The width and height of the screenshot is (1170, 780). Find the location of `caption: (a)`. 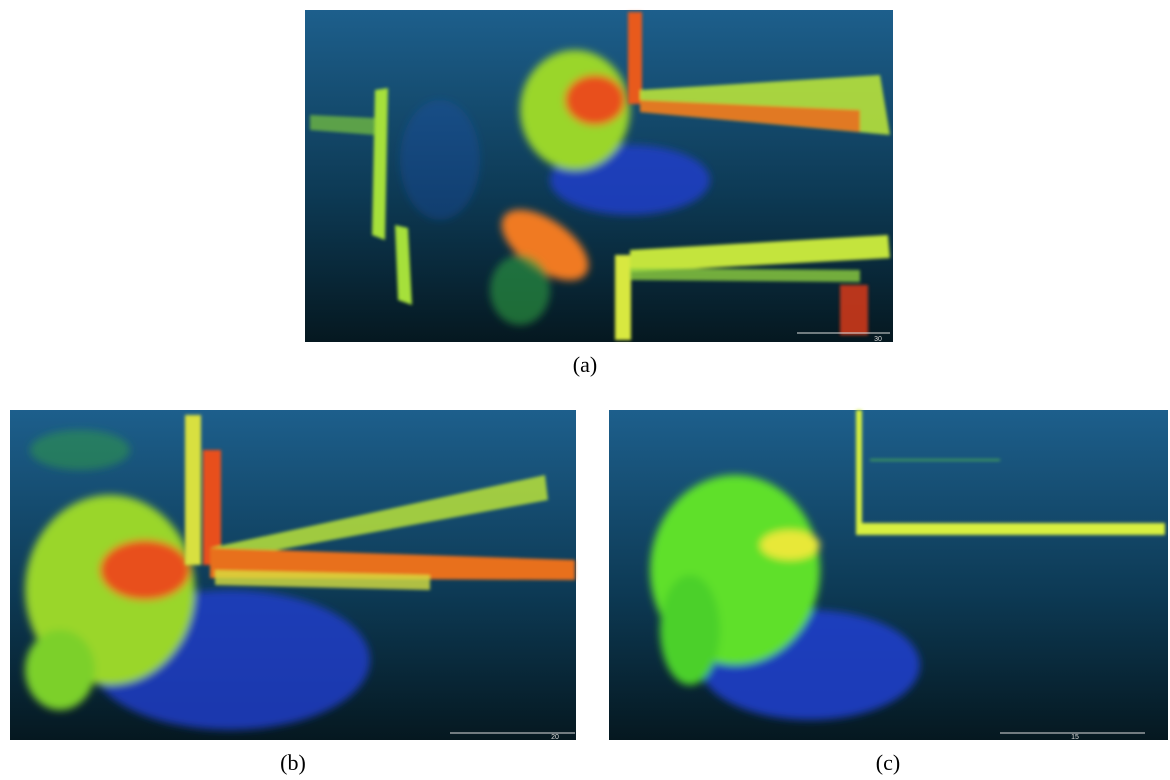

caption: (a) is located at coordinates (585, 364).